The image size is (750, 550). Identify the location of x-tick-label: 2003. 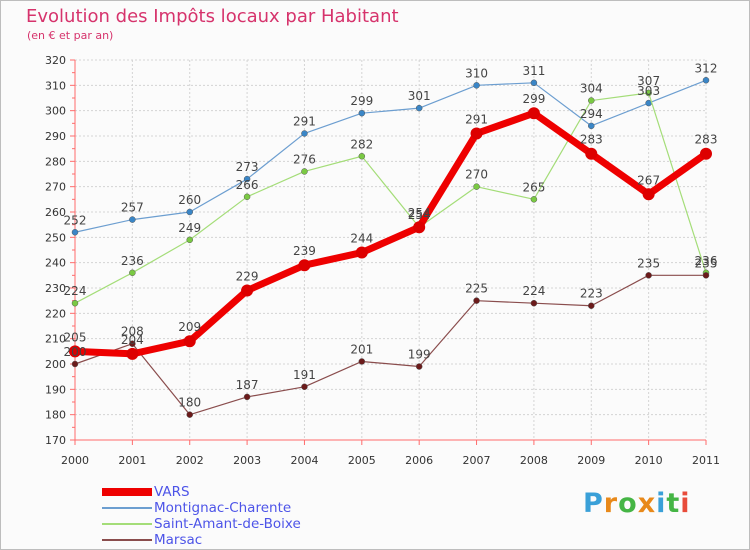
(247, 460).